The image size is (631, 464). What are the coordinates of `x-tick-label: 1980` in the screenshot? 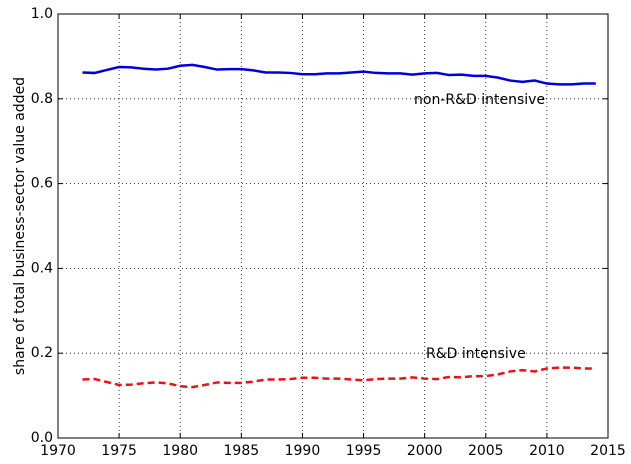 It's located at (180, 451).